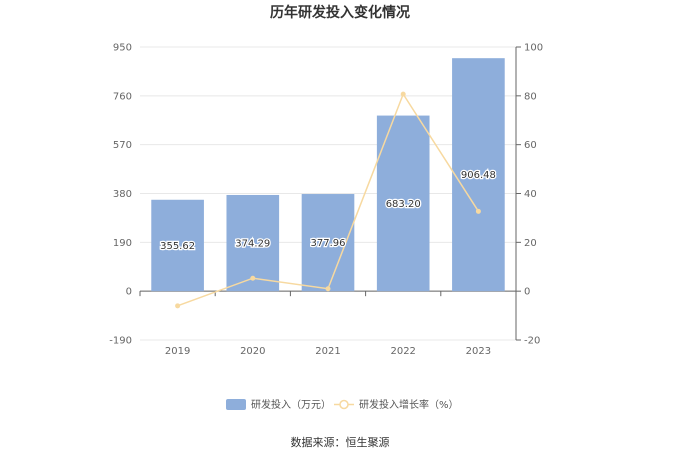  What do you see at coordinates (177, 351) in the screenshot?
I see `x-tick-label: 2019` at bounding box center [177, 351].